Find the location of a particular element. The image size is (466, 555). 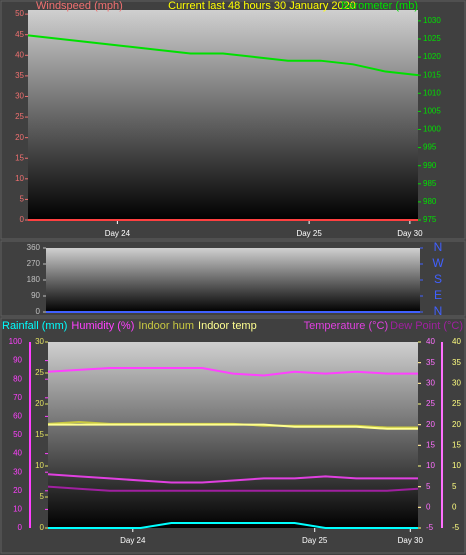

y2-tick-label: 10 is located at coordinates (430, 465).